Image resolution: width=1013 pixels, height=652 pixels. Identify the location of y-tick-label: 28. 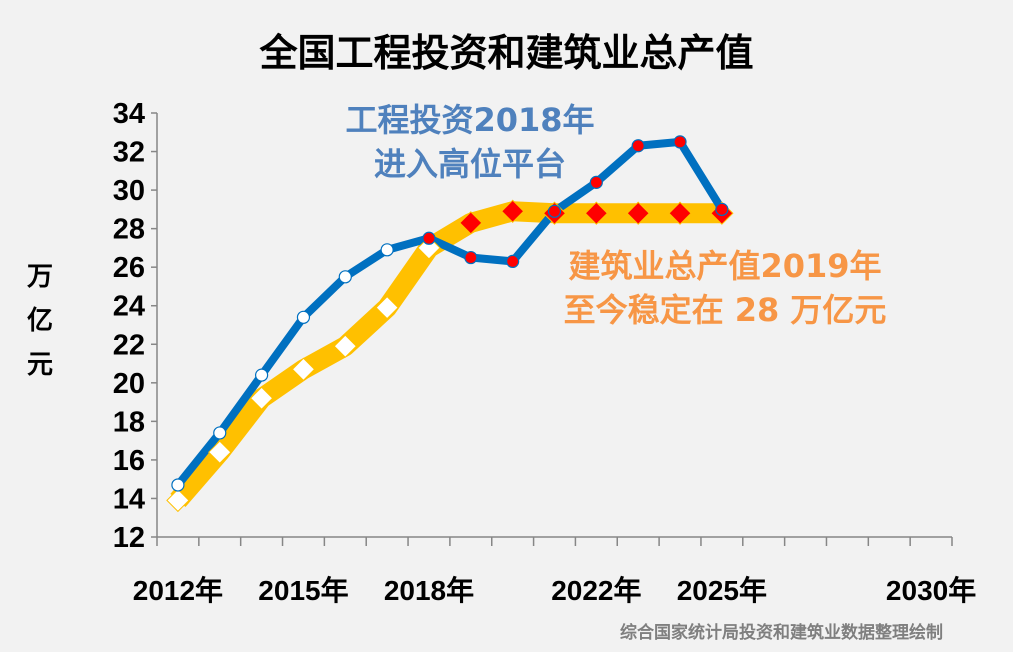
(129, 230).